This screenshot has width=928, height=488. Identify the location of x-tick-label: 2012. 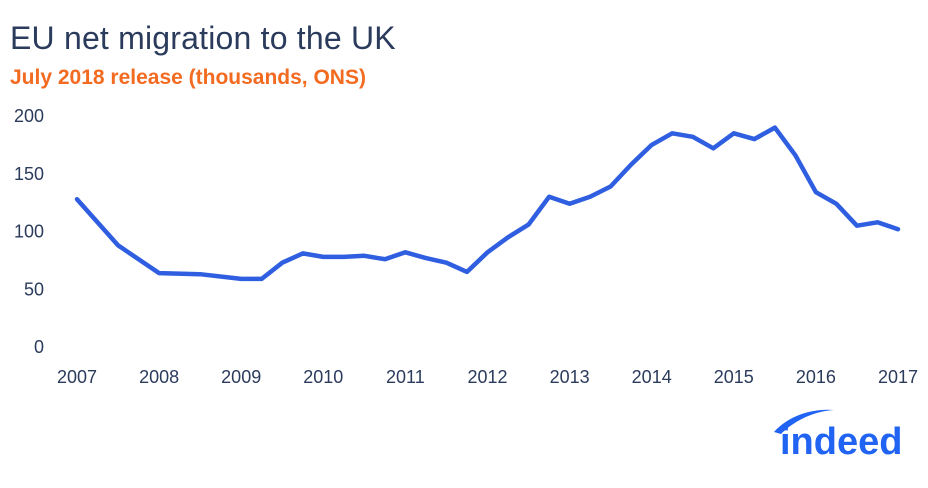
(487, 377).